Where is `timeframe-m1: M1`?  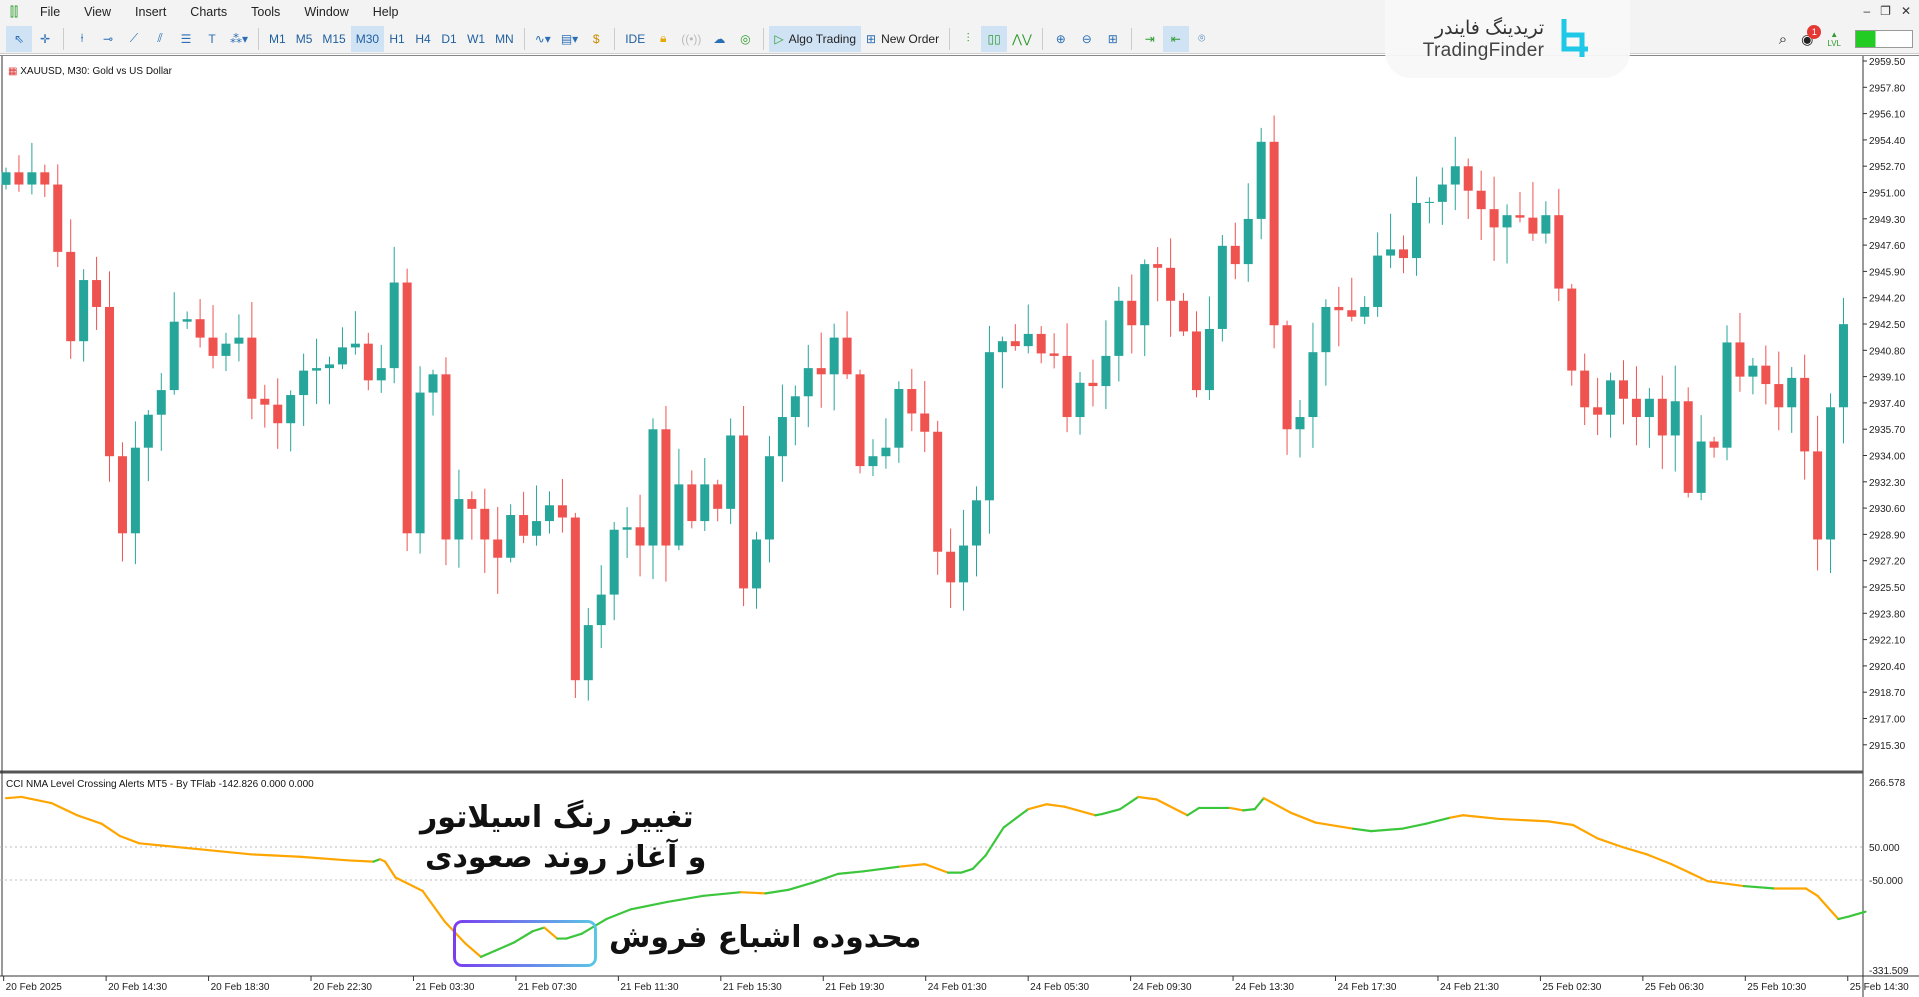 timeframe-m1: M1 is located at coordinates (277, 38).